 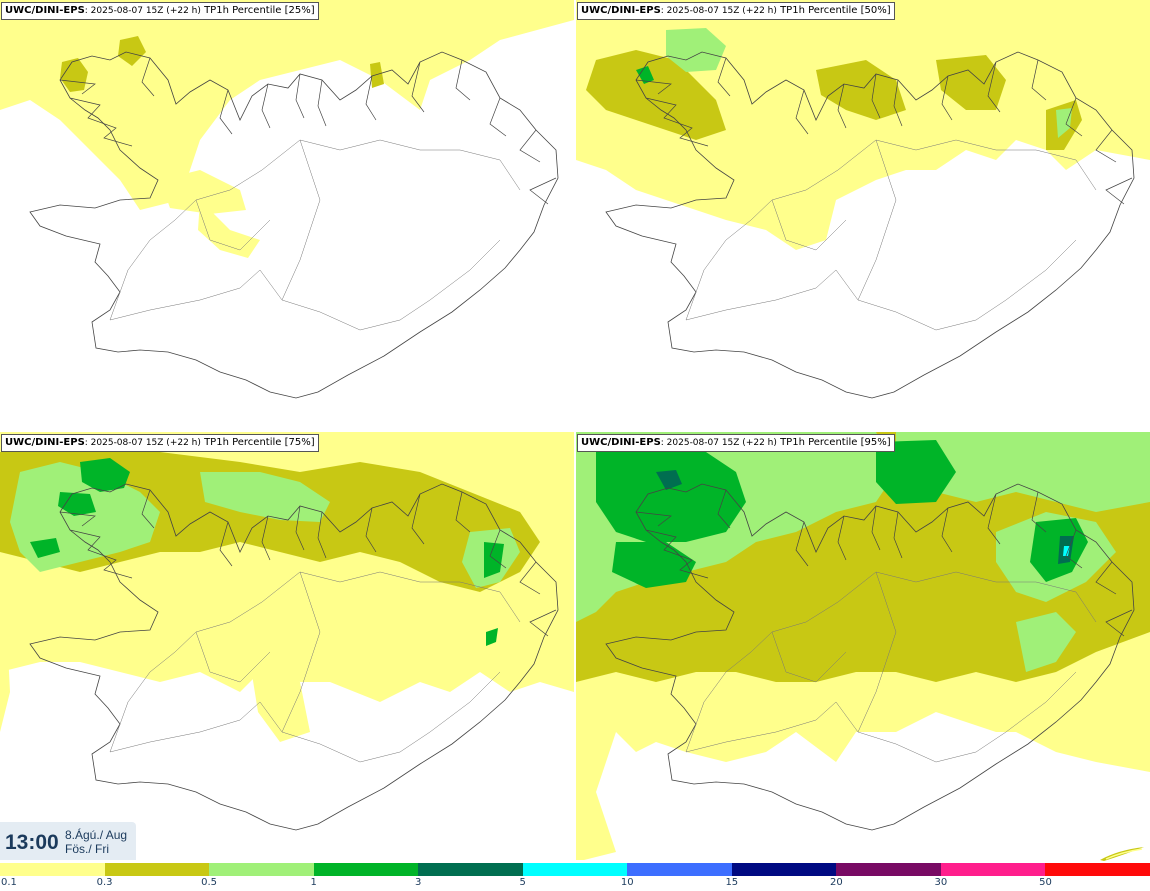 I want to click on colorbar-tick-label: 0.3, so click(x=104, y=882).